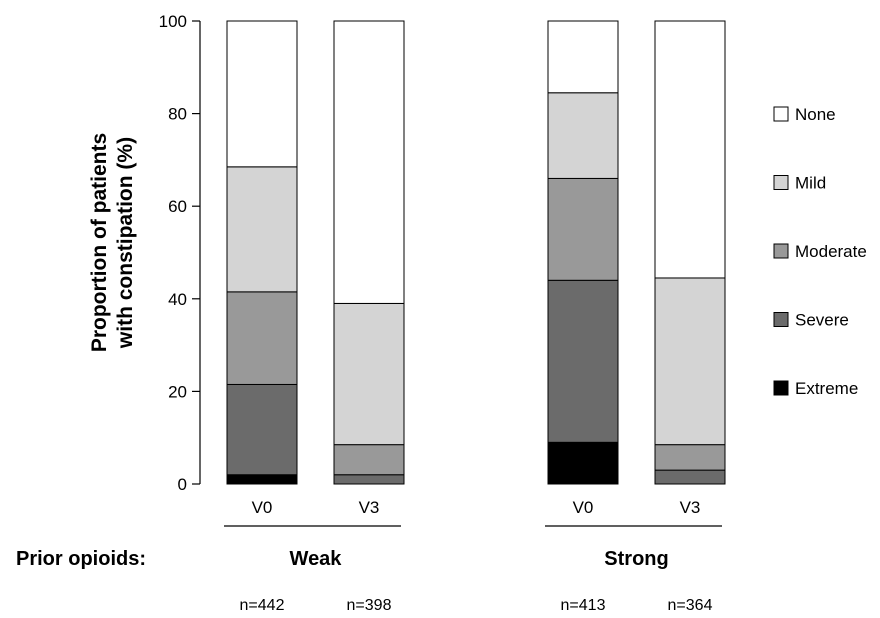  Describe the element at coordinates (81, 559) in the screenshot. I see `row-label: Prior opioids:` at that location.